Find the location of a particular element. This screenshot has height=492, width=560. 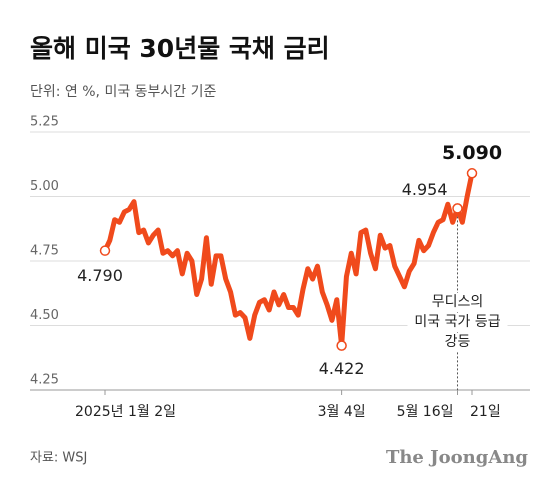

value-label: 4.790 is located at coordinates (100, 275).